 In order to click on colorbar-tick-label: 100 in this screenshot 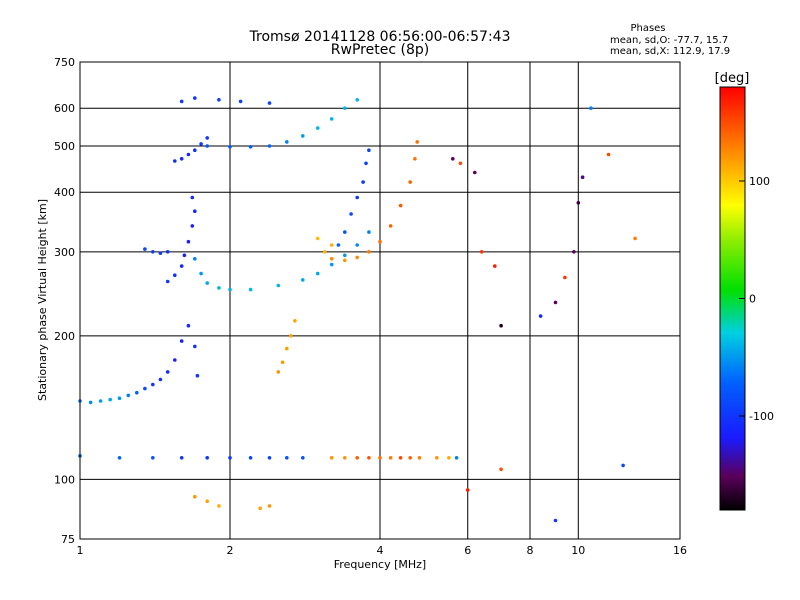, I will do `click(759, 181)`.